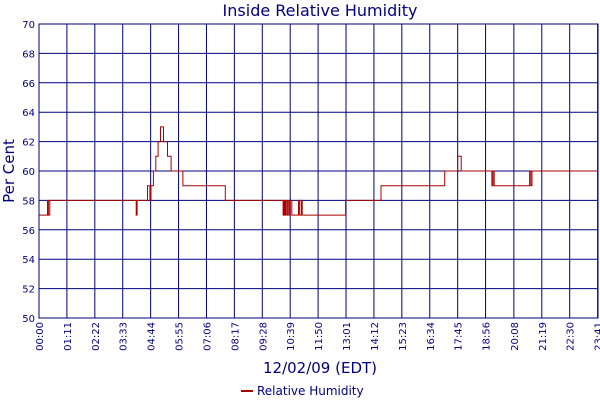 The width and height of the screenshot is (600, 400). I want to click on x-tick-label: 09:28, so click(263, 336).